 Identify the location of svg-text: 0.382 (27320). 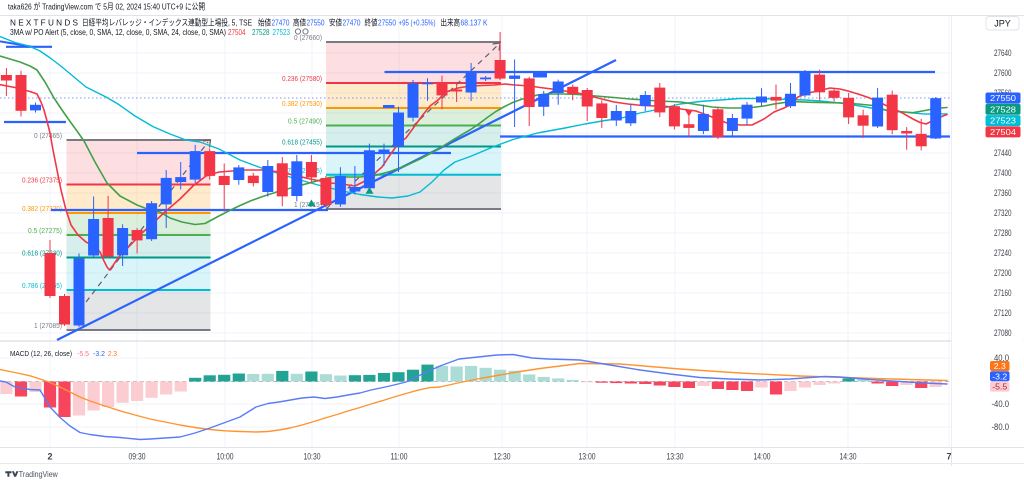
(42, 208).